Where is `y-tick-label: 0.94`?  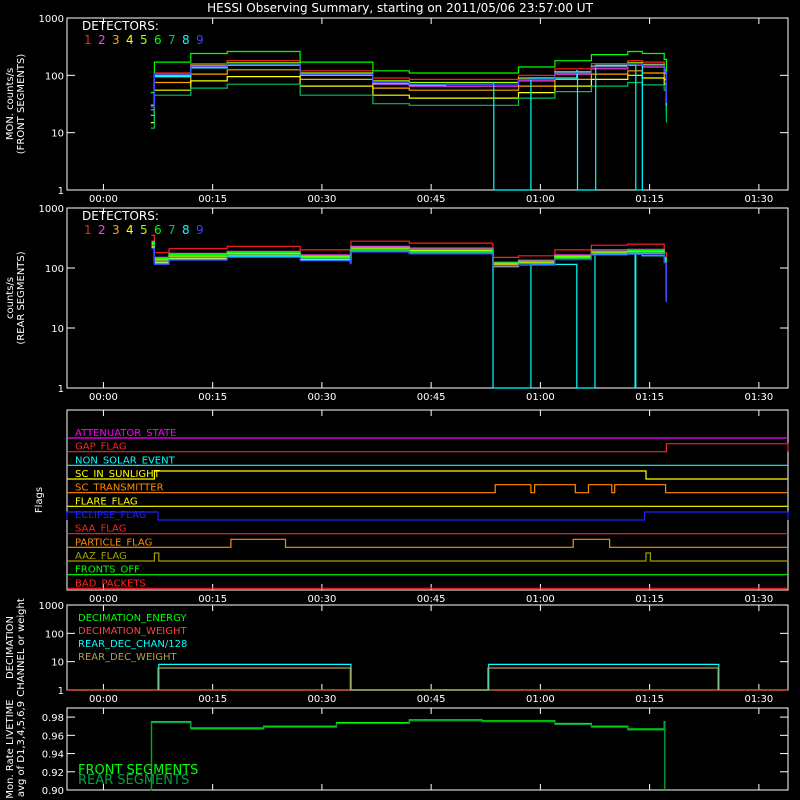 y-tick-label: 0.94 is located at coordinates (53, 755).